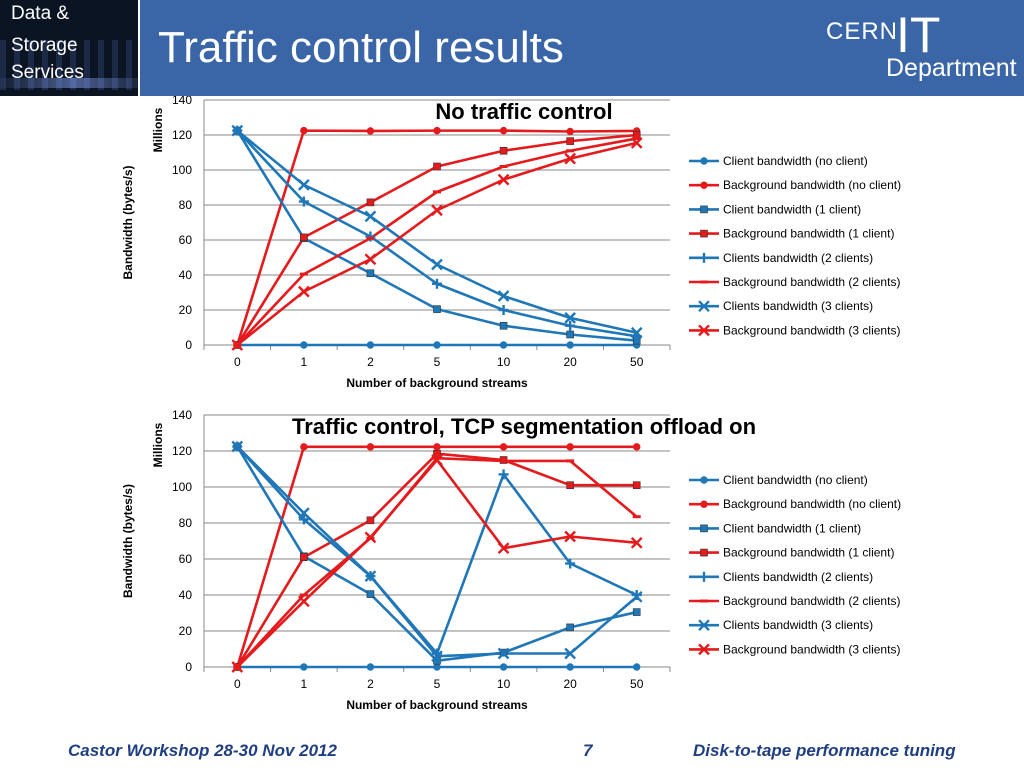 This screenshot has width=1024, height=768. I want to click on cern-it-department-logo: CERN IT Department, so click(922, 45).